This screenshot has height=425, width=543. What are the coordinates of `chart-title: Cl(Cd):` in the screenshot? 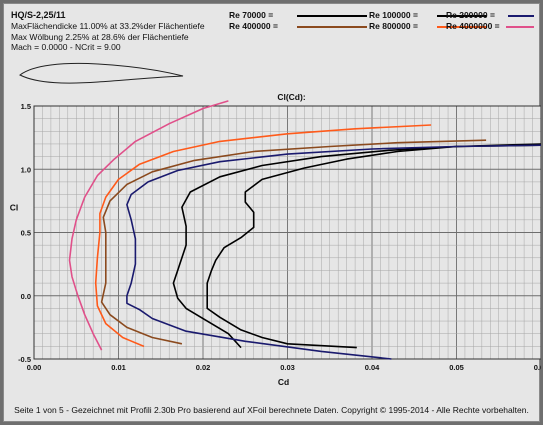 It's located at (291, 97).